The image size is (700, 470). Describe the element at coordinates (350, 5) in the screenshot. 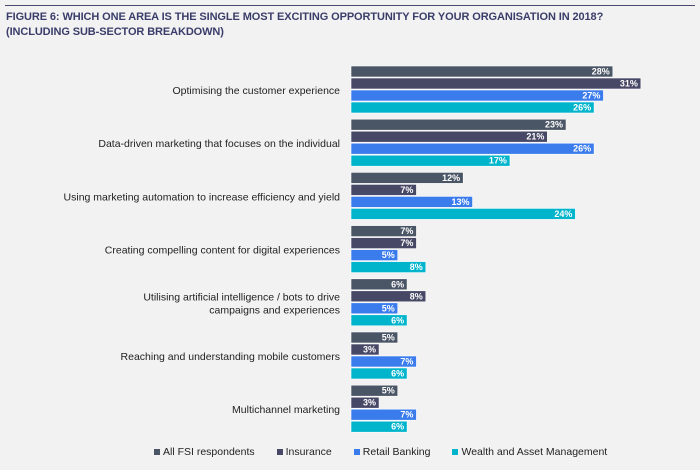

I see `title-rule` at that location.